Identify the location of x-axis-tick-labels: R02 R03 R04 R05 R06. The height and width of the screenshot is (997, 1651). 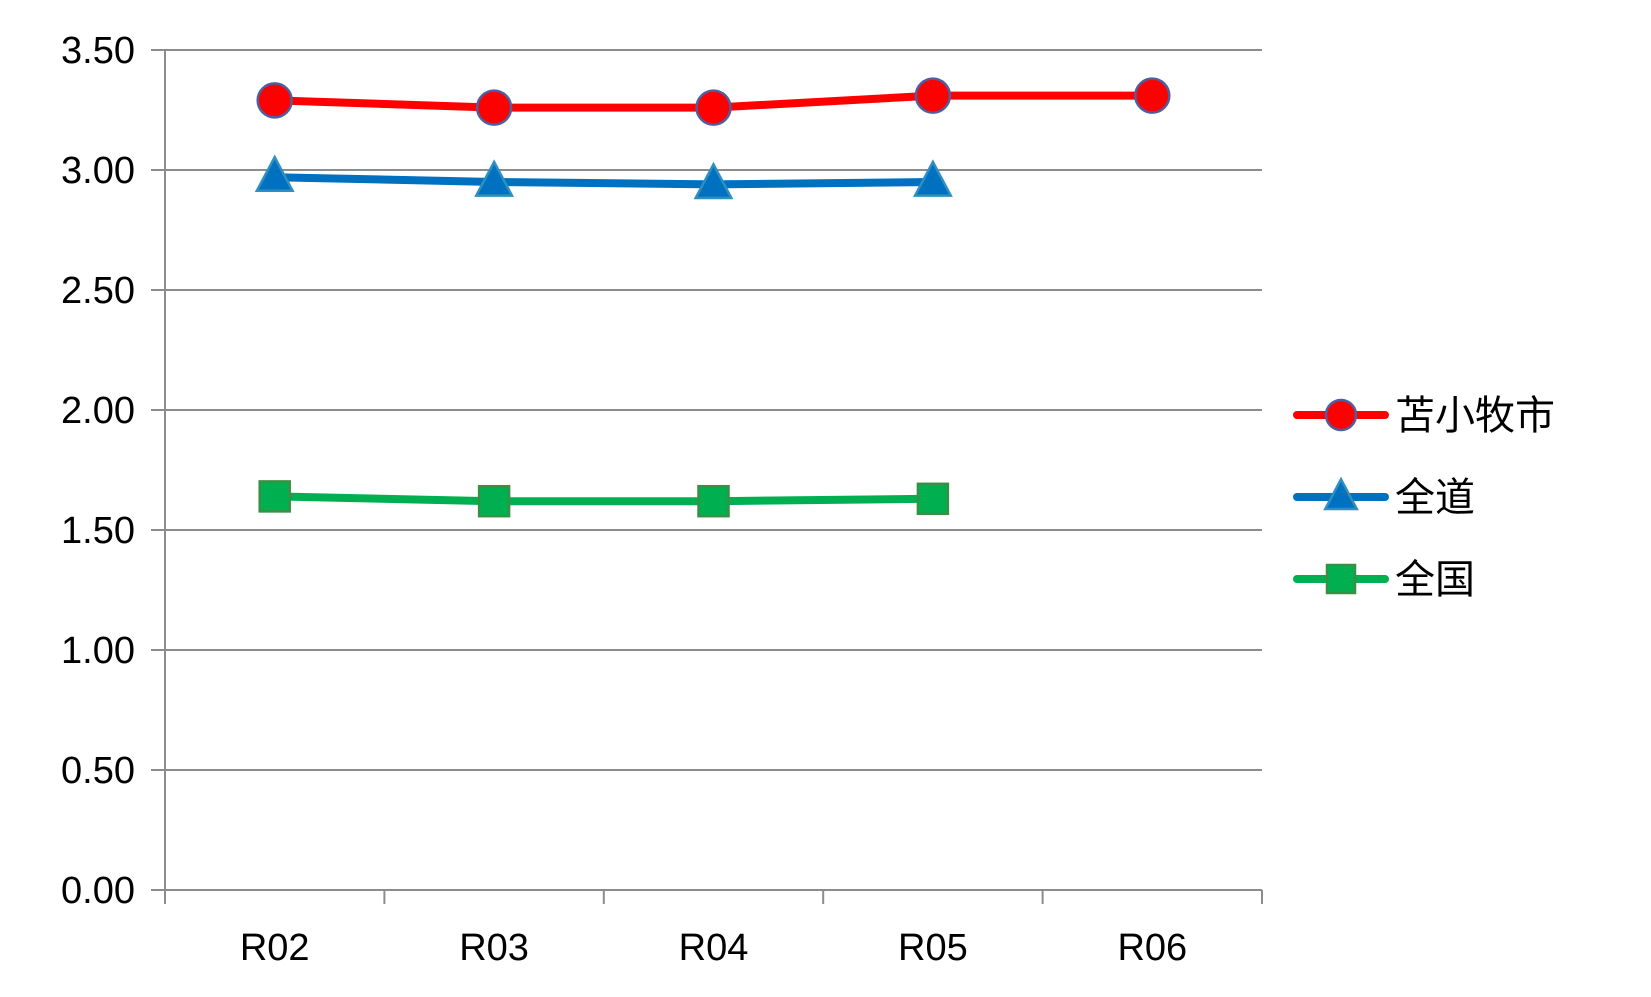
(713, 948).